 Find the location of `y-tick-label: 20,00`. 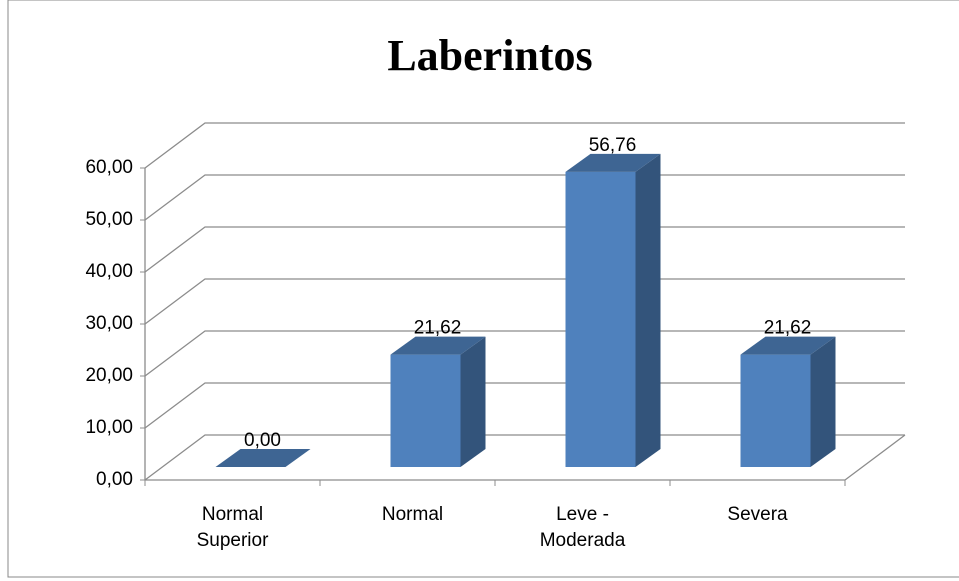

y-tick-label: 20,00 is located at coordinates (109, 375).